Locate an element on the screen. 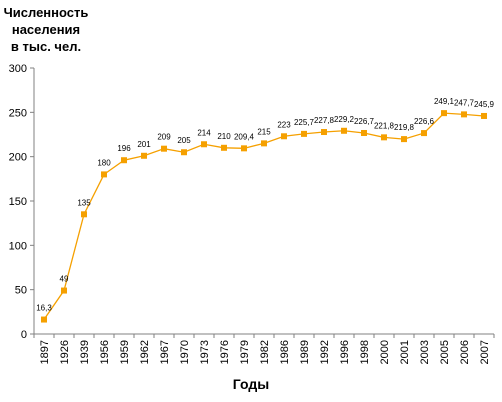 This screenshot has width=502, height=402. data-label: 221,8 is located at coordinates (384, 125).